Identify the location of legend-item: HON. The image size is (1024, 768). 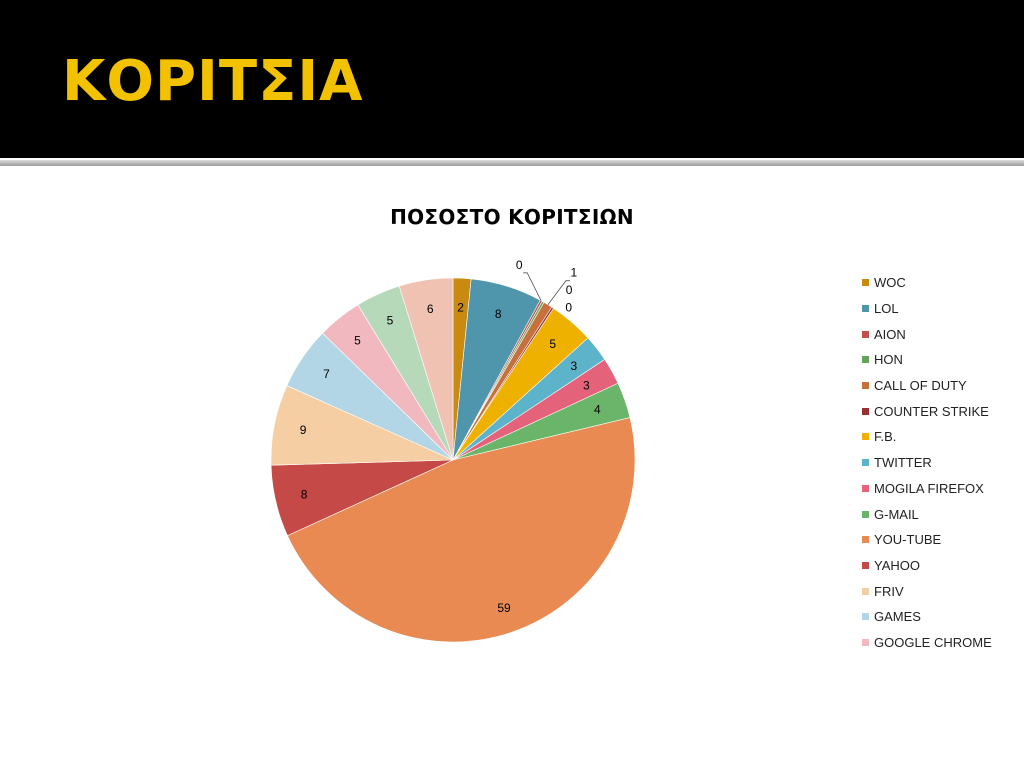
(927, 360).